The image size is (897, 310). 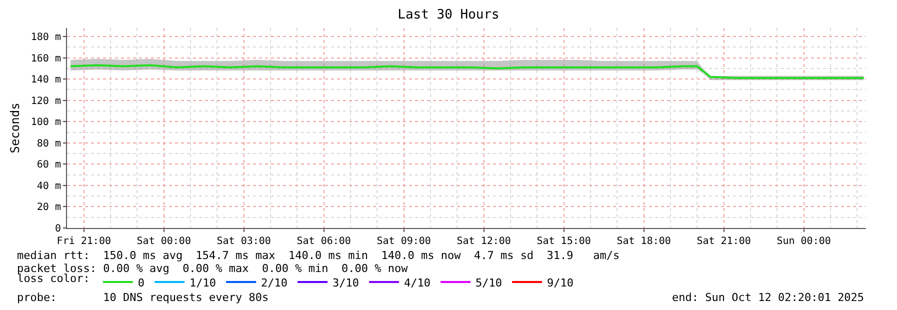 What do you see at coordinates (243, 241) in the screenshot?
I see `x-tick-label: Sat 03:00` at bounding box center [243, 241].